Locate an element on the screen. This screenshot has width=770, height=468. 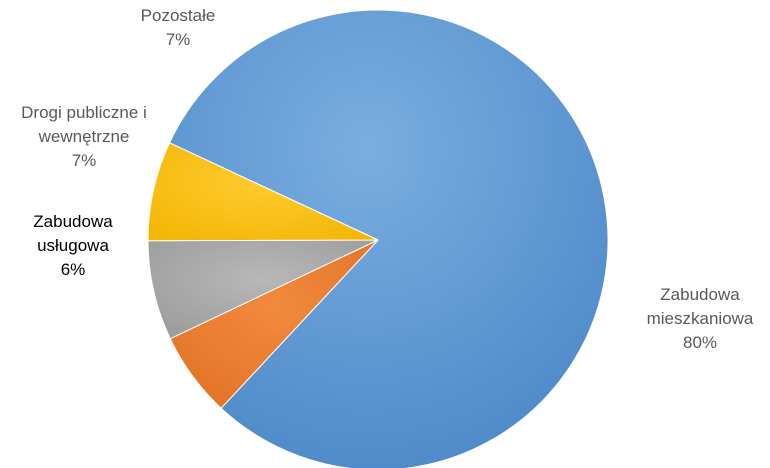
data-label-pozostale: Pozostałe 7% is located at coordinates (178, 27).